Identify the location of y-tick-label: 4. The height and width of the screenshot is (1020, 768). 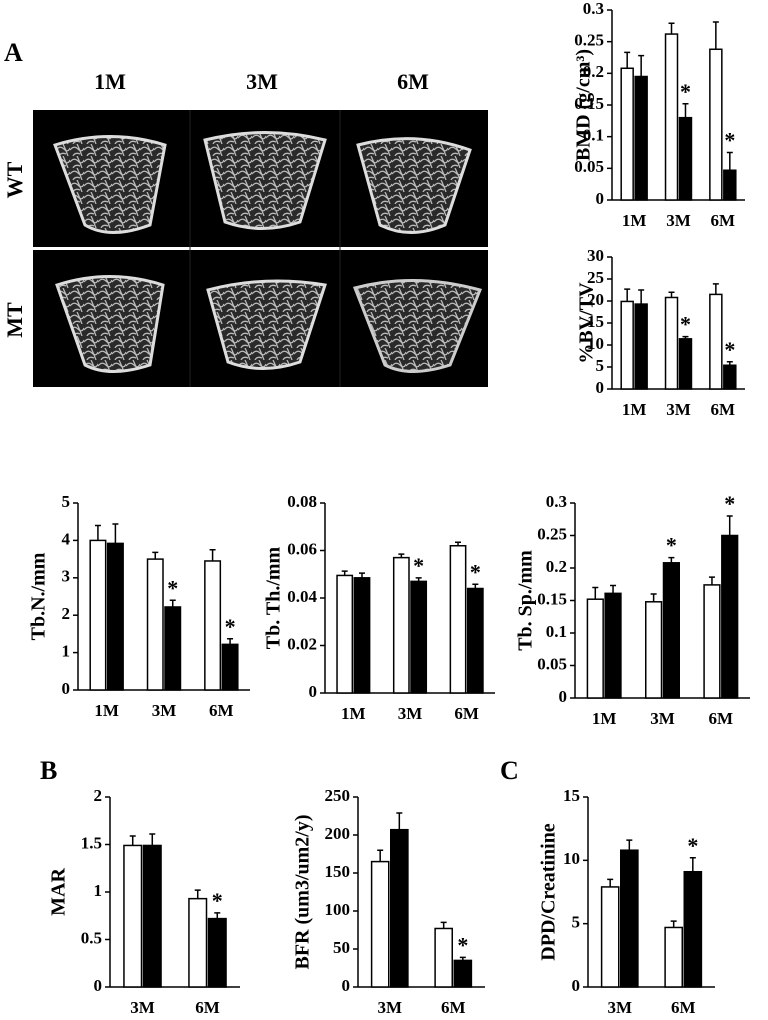
(66, 538).